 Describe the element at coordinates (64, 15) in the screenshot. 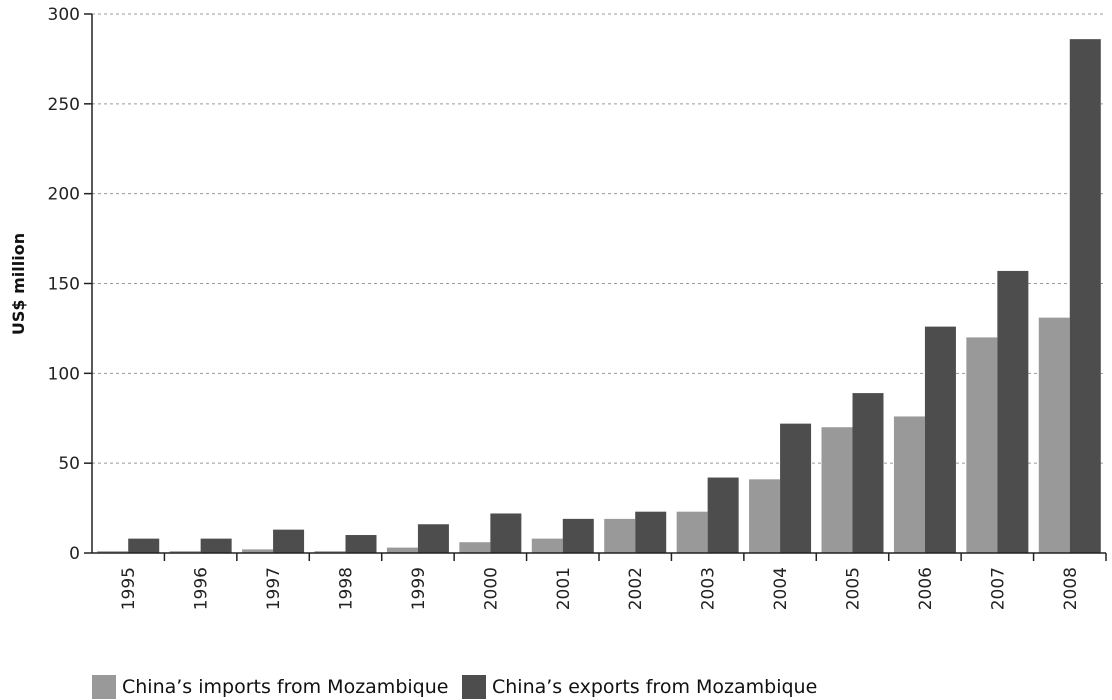

I see `y-tick-label: 300` at that location.